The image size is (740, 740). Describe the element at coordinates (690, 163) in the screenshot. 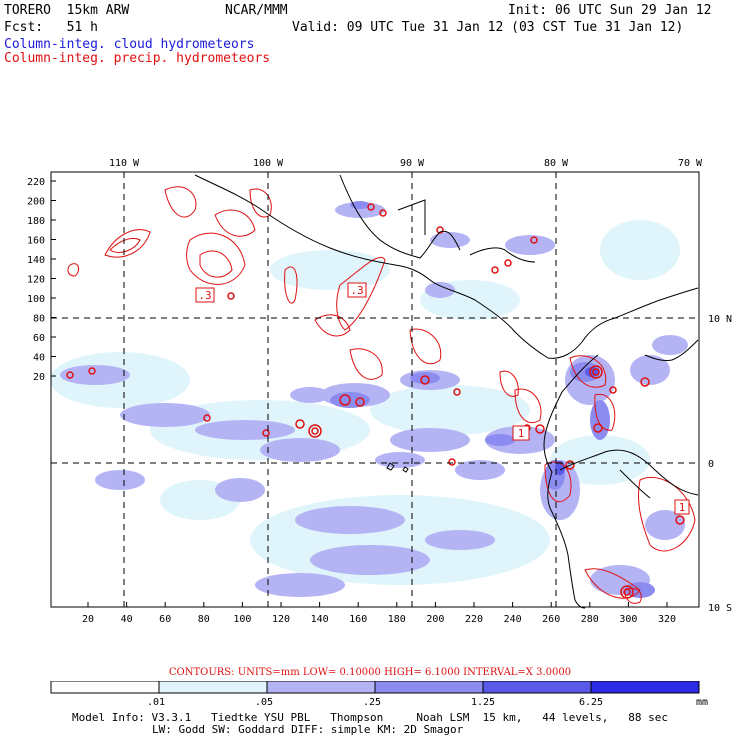

I see `lon-label: 70 W` at that location.